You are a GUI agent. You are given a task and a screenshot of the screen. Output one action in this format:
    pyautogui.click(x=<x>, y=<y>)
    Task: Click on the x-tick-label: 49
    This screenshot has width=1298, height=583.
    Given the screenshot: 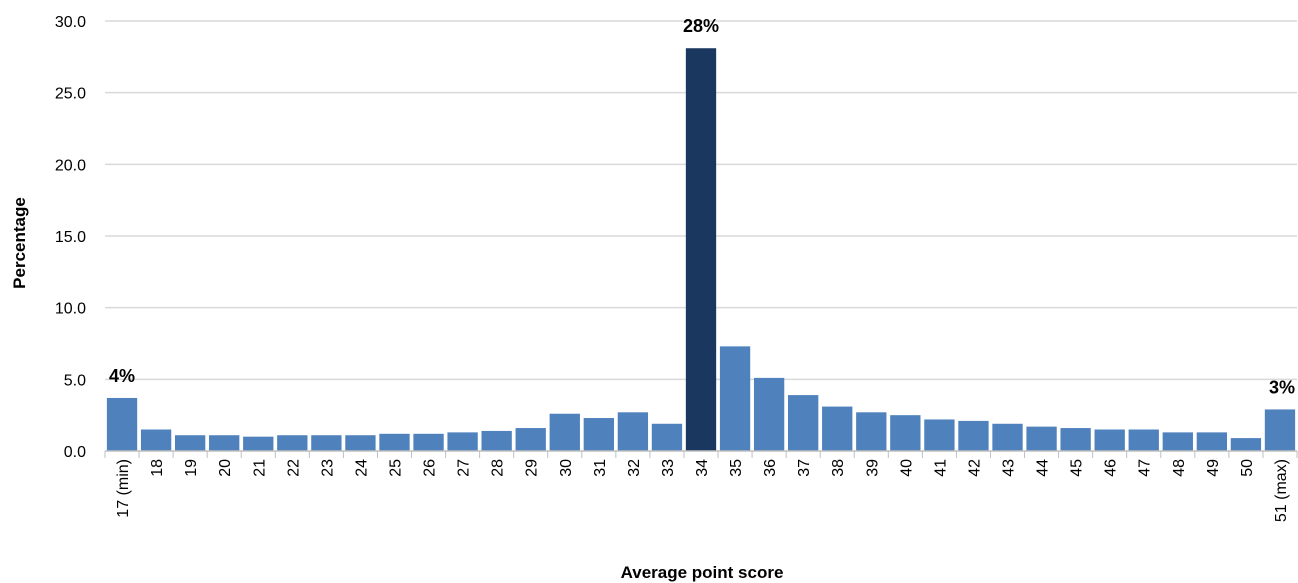 What is the action you would take?
    pyautogui.click(x=1213, y=468)
    